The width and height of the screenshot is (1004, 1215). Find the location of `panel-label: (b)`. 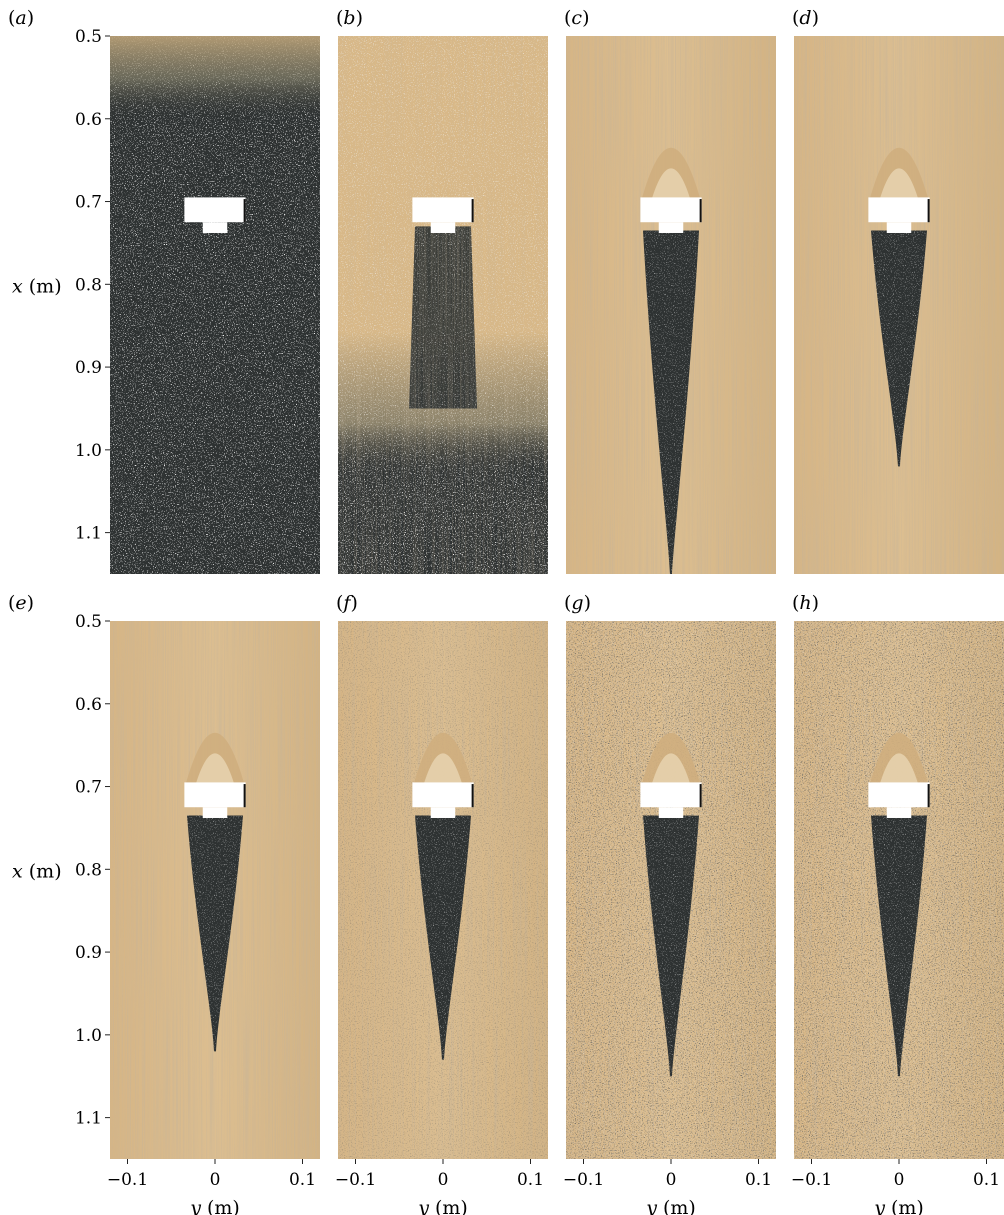

panel-label: (b) is located at coordinates (349, 18).